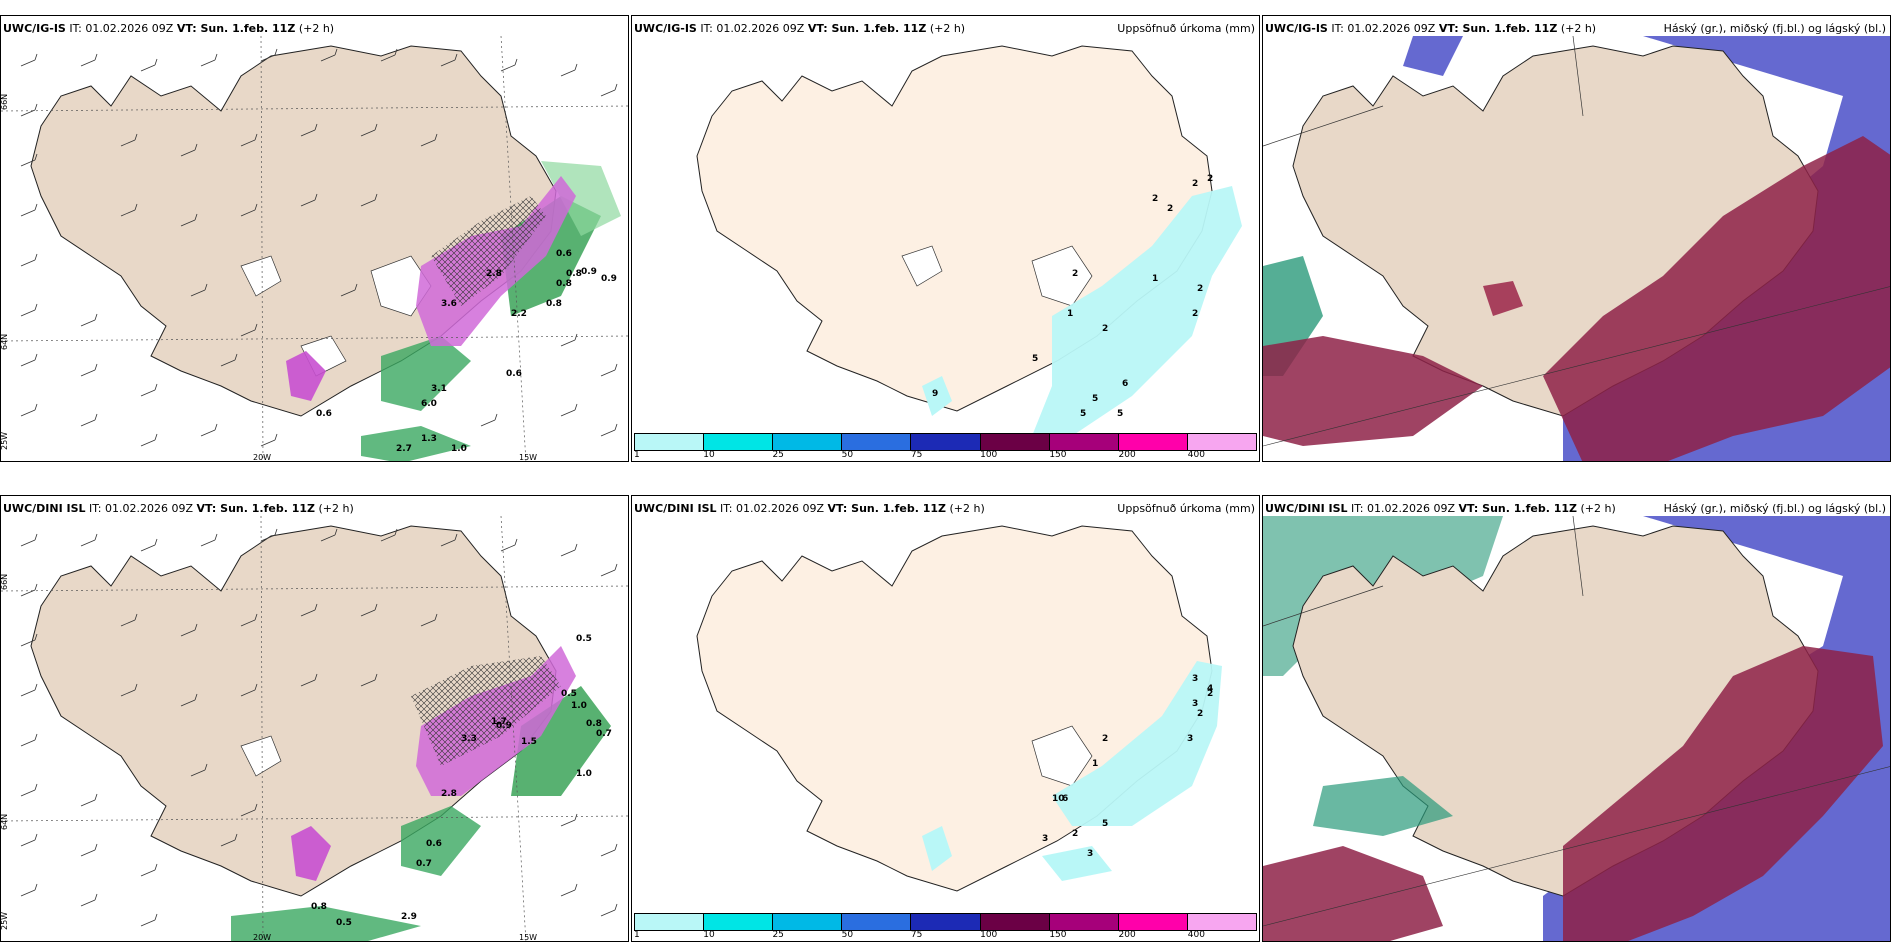 This screenshot has width=1900, height=950. I want to click on hatched-area, so click(486, 711).